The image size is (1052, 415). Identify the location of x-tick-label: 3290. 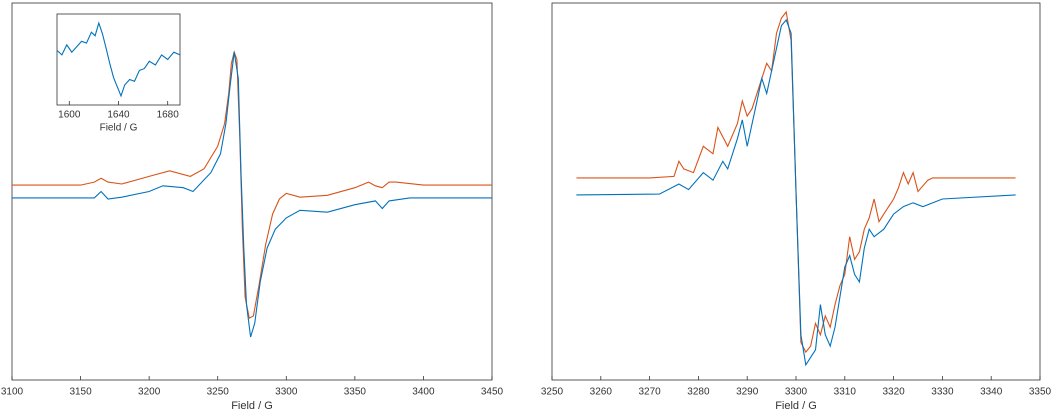
(747, 392).